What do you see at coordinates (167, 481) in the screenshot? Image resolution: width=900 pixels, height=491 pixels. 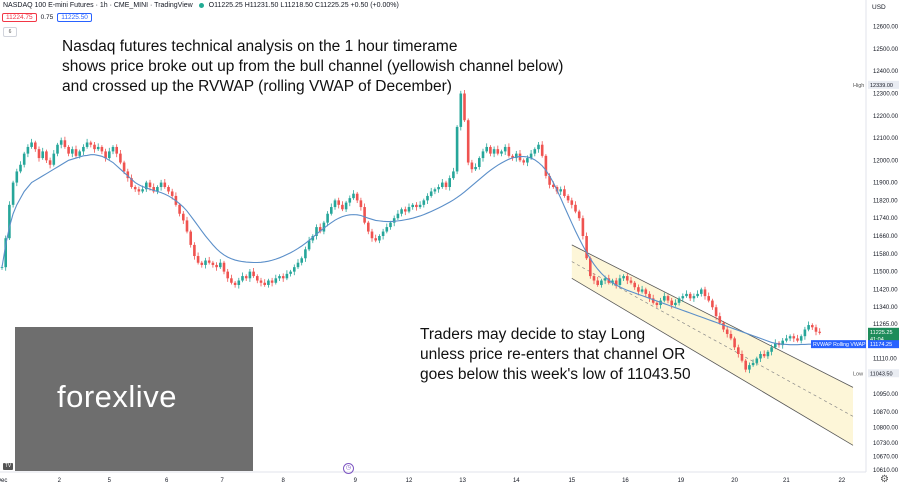 I see `time-tick-label: 6` at bounding box center [167, 481].